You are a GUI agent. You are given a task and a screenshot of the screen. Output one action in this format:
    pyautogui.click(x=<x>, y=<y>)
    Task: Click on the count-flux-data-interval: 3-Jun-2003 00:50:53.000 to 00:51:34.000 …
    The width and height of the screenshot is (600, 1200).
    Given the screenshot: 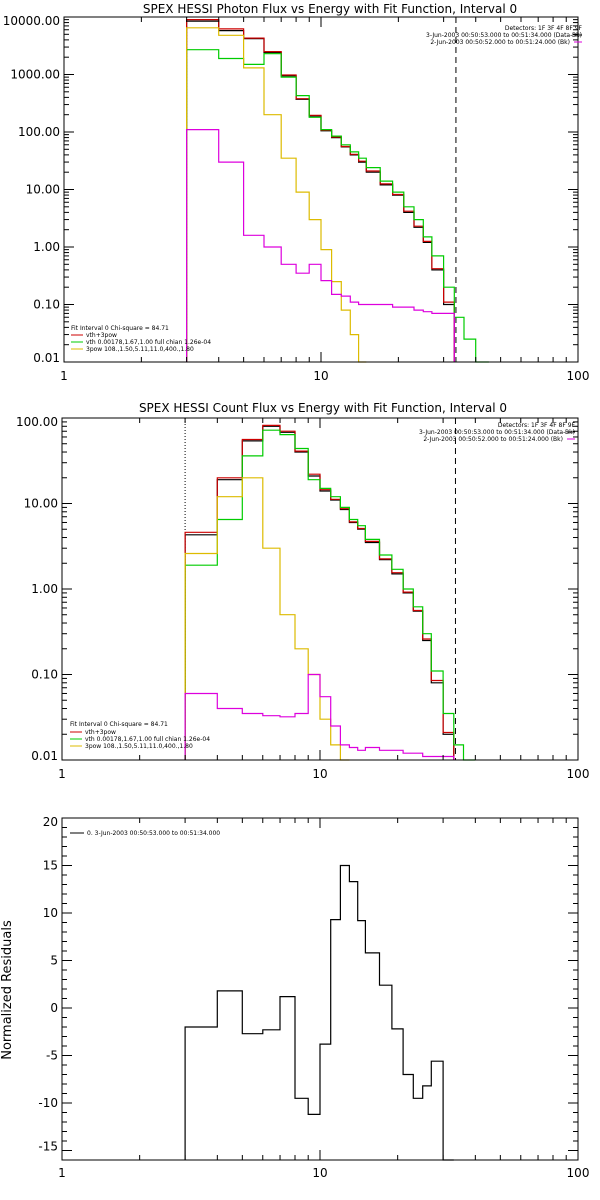 What is the action you would take?
    pyautogui.click(x=497, y=432)
    